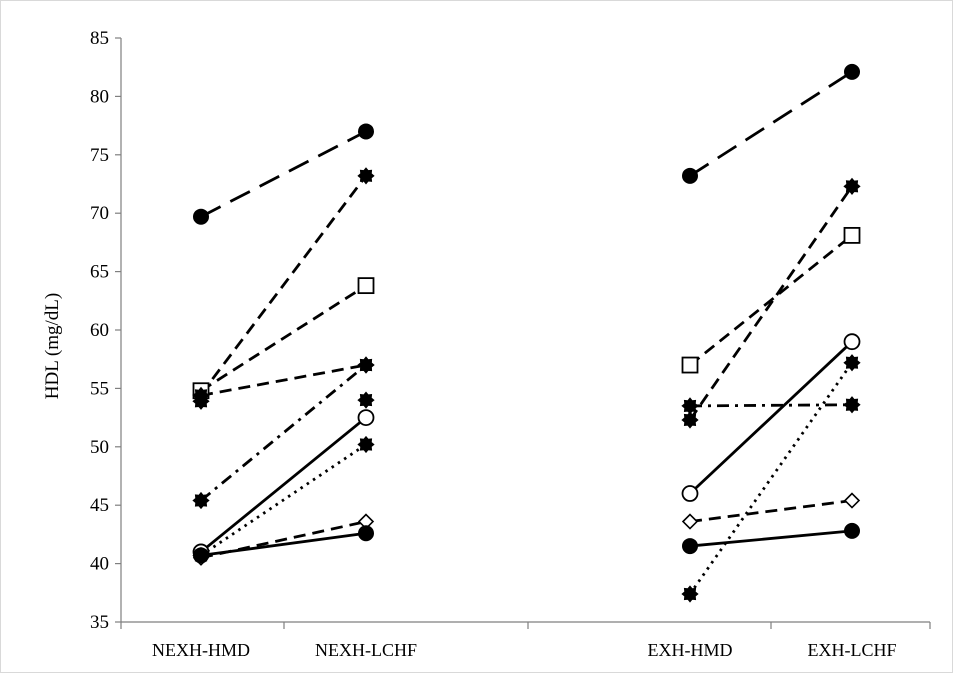  I want to click on y-tick-label: 80, so click(99, 96).